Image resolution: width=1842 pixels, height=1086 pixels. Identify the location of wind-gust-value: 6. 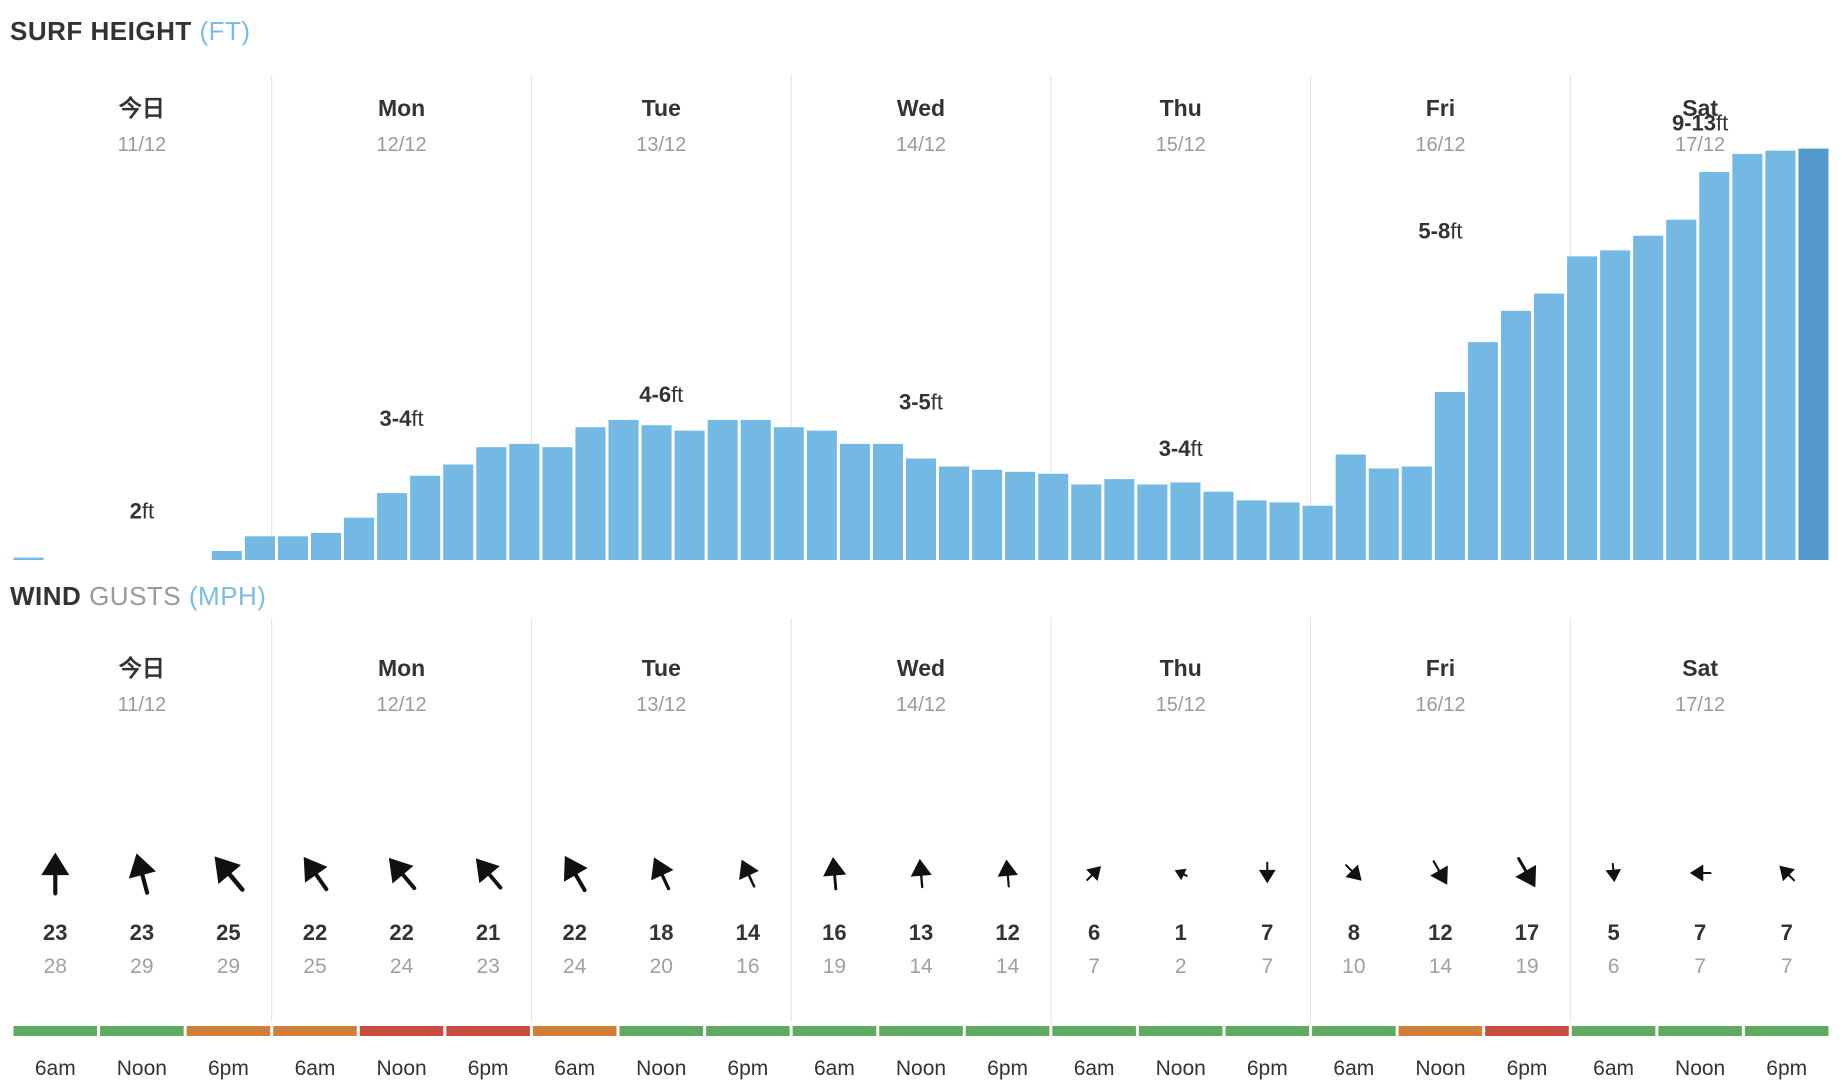
(1614, 966).